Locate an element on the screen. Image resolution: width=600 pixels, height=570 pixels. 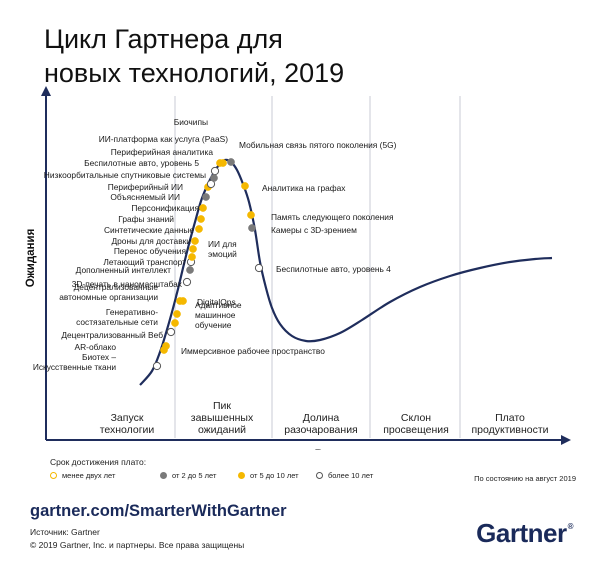
legend-item: от 2 до 5 лет is located at coordinates (188, 475).